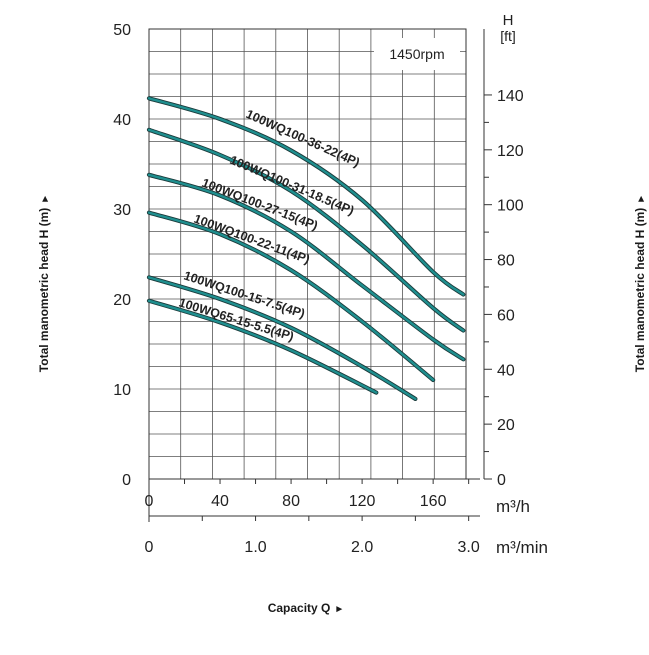  I want to click on y-axis-clipped-arrow-icon: ►, so click(641, 198).